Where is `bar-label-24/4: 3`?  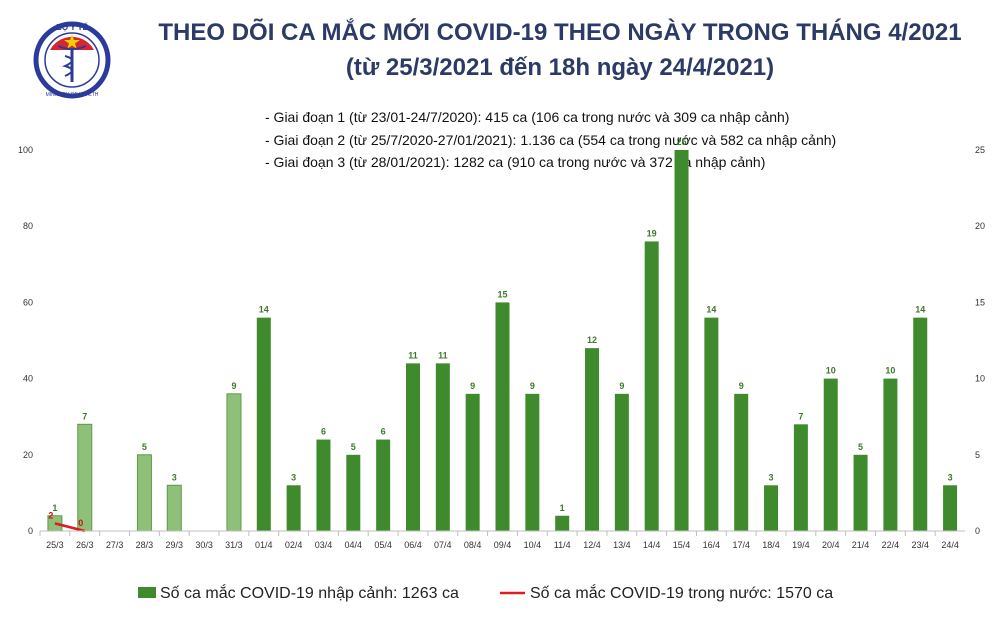 bar-label-24/4: 3 is located at coordinates (950, 477).